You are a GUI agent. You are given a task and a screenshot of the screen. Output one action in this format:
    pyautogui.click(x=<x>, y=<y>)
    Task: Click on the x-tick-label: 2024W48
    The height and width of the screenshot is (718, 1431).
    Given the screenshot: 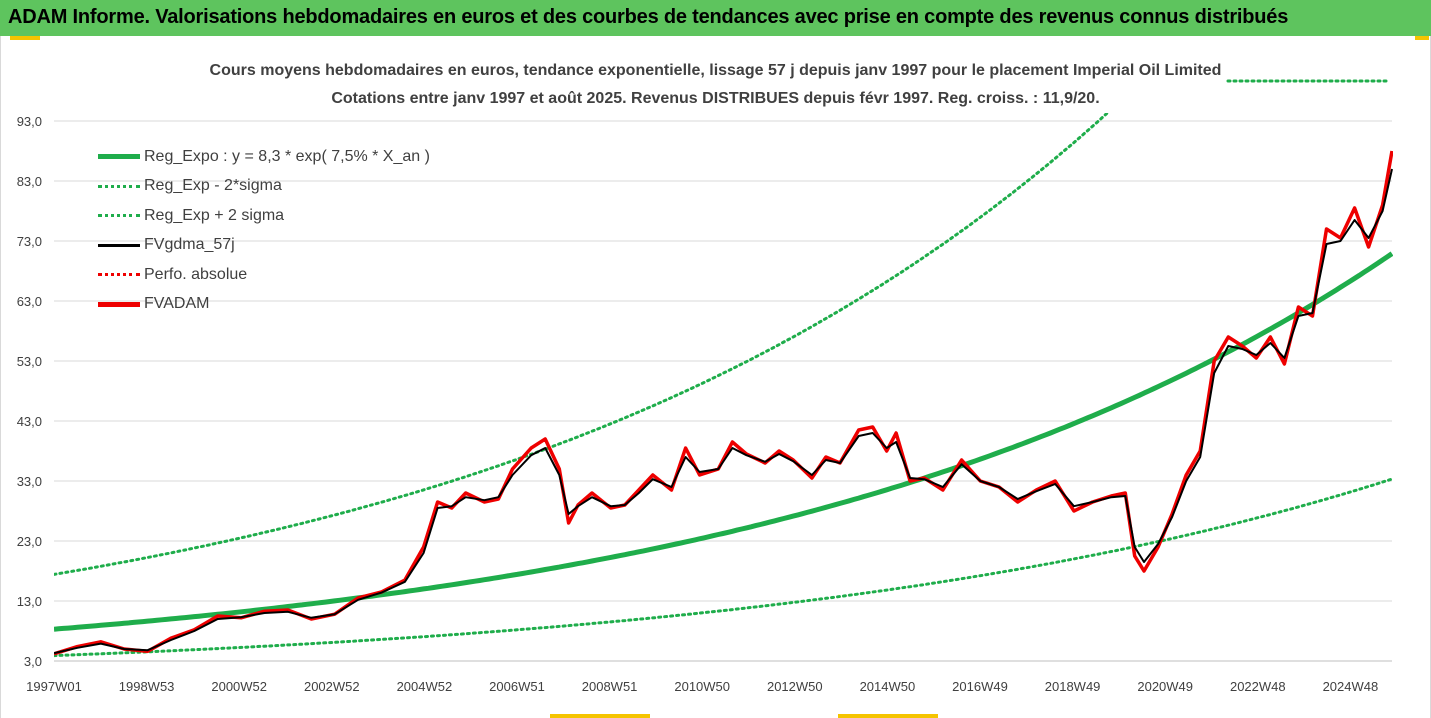 What is the action you would take?
    pyautogui.click(x=1351, y=686)
    